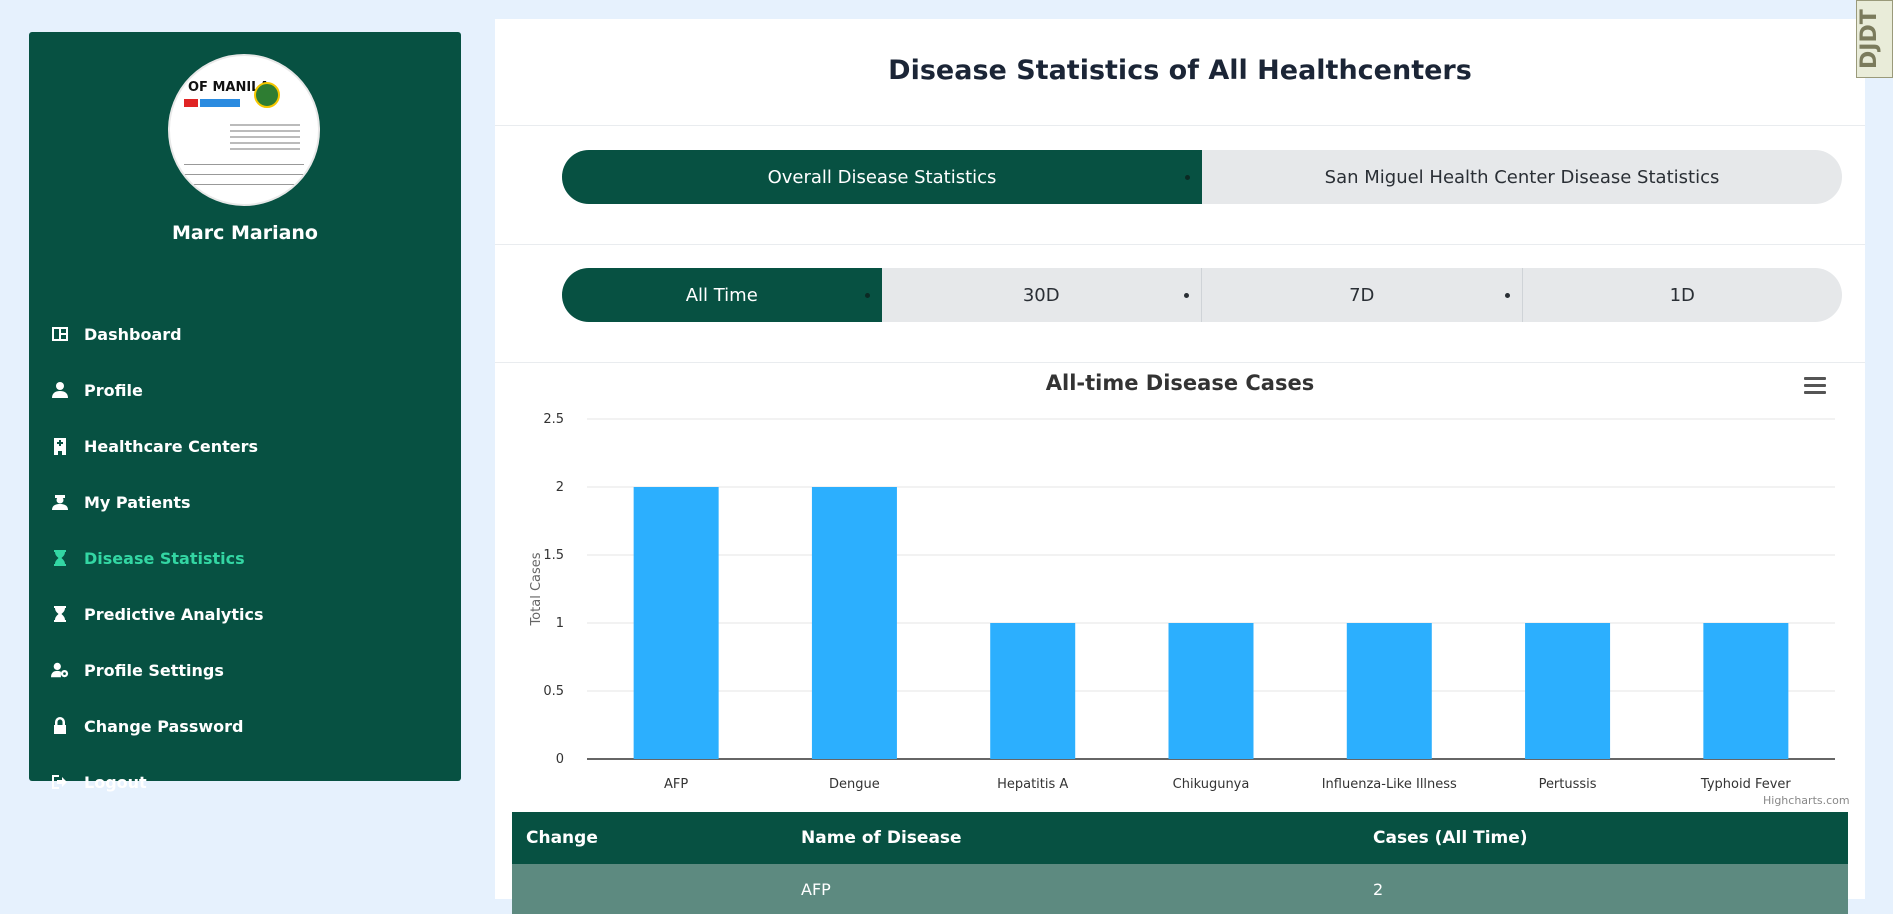  I want to click on dashboard-icon, so click(60, 334).